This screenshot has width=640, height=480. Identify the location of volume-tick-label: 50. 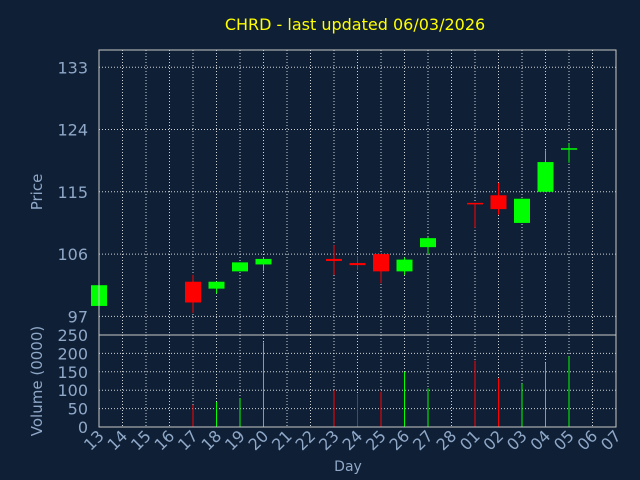
(78, 409).